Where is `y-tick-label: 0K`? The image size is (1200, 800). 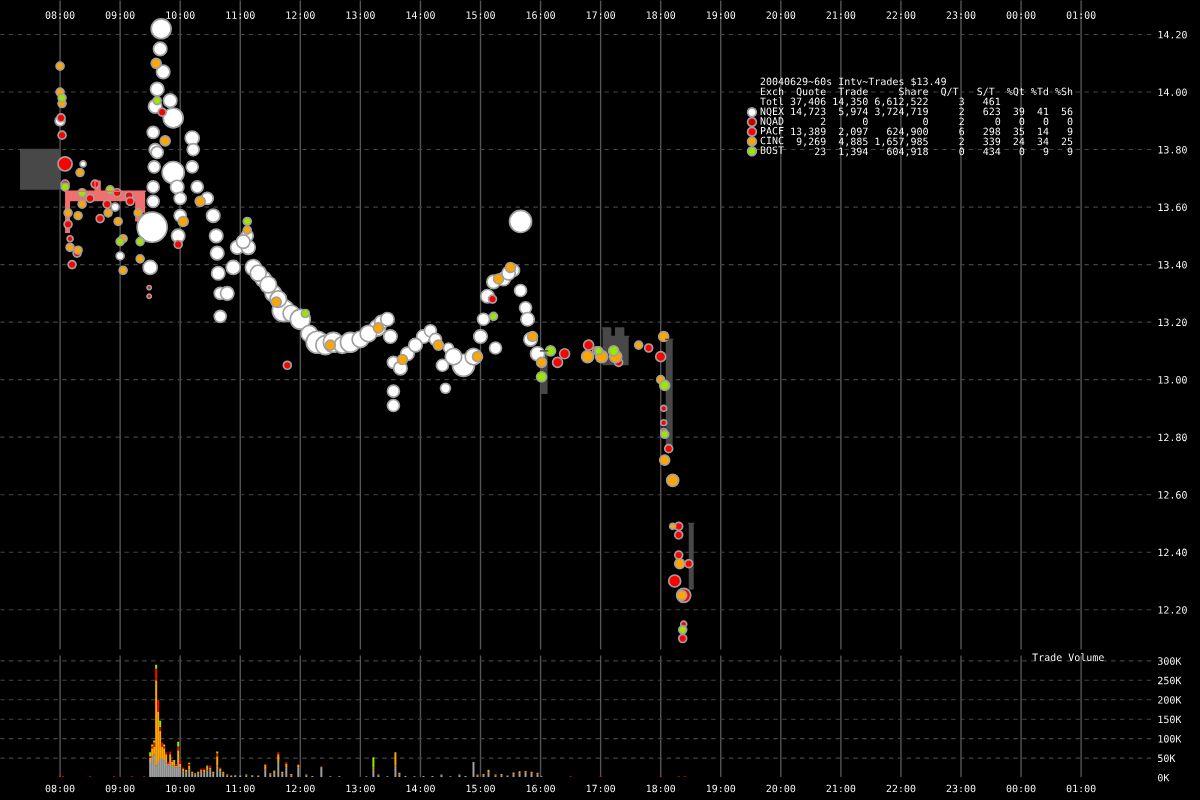 y-tick-label: 0K is located at coordinates (1164, 777).